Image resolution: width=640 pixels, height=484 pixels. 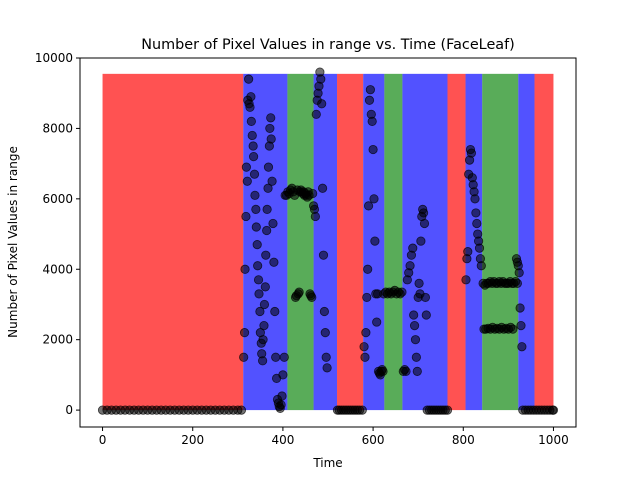 I want to click on x-tick-label: 400, so click(x=282, y=440).